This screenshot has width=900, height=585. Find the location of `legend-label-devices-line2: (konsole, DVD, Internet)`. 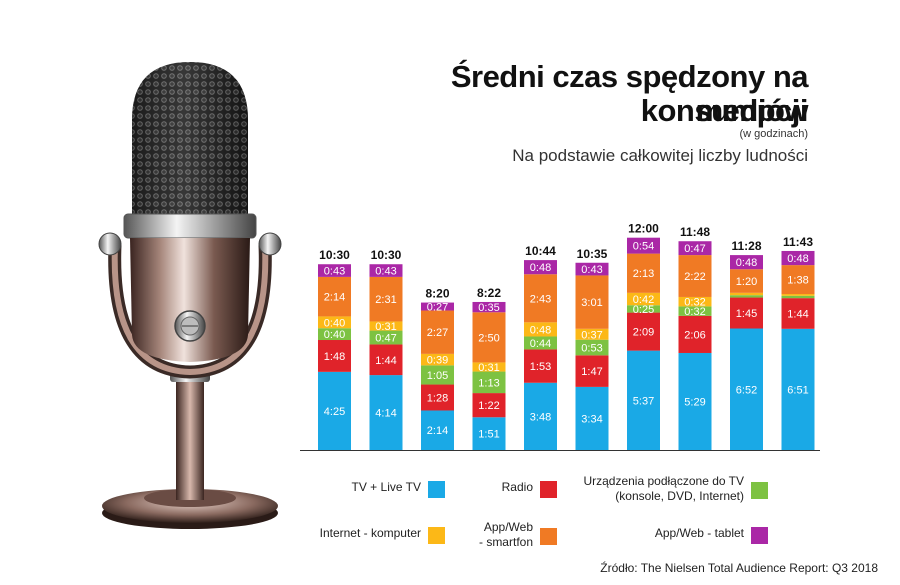

legend-label-devices-line2: (konsole, DVD, Internet) is located at coordinates (679, 496).